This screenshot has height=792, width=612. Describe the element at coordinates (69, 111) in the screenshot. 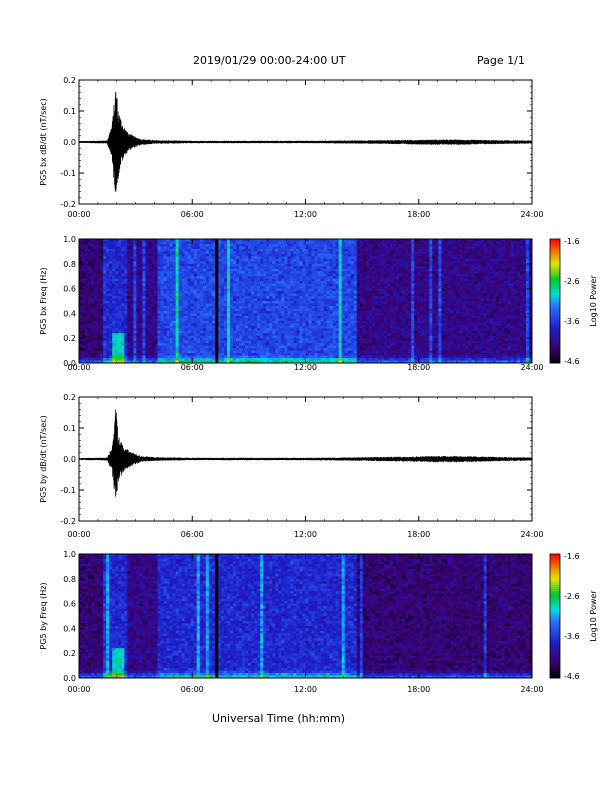

I see `y-tick-label: 0.1` at that location.